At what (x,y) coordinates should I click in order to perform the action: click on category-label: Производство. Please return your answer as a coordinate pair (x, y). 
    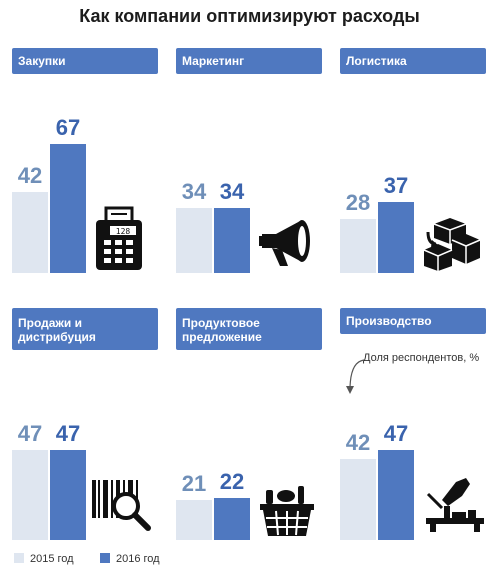
    Looking at the image, I should click on (413, 321).